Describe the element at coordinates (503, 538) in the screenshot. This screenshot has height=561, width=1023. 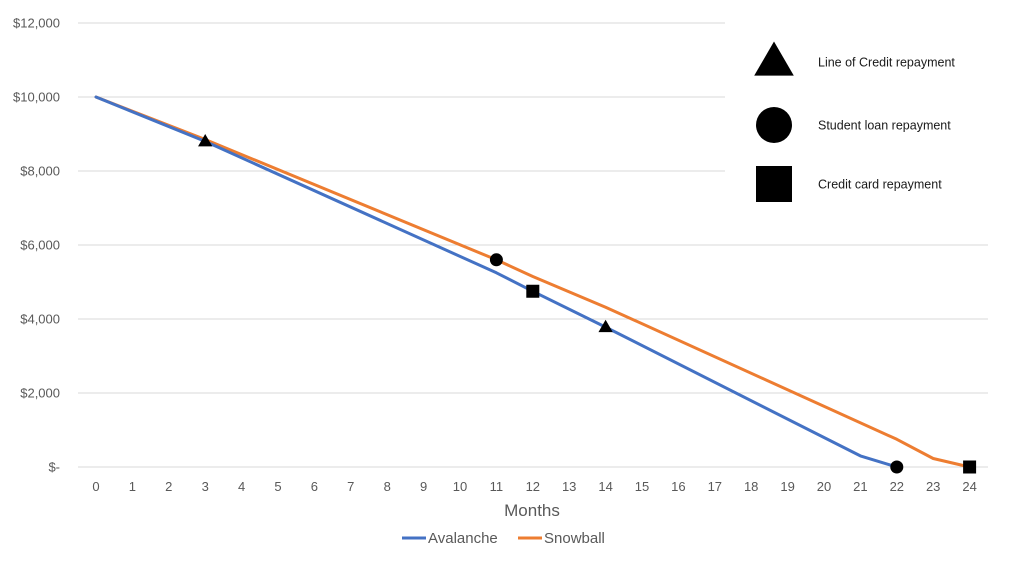
I see `series-legend: Avalanche Snowball` at that location.